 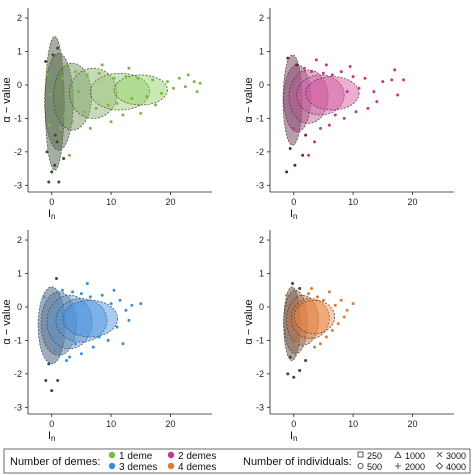 I want to click on legend-demes-title: Number of demes:, so click(x=55, y=462).